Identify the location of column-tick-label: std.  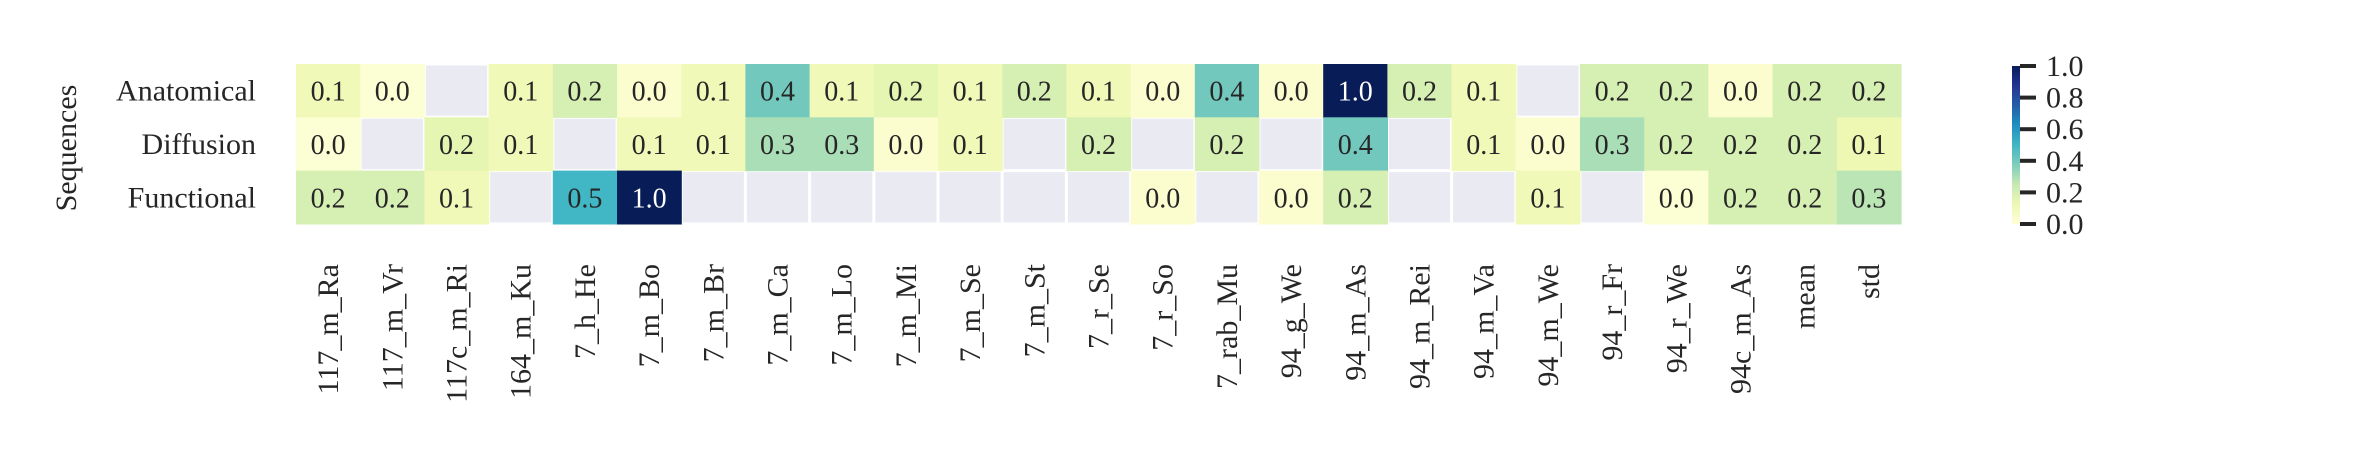
(1869, 281).